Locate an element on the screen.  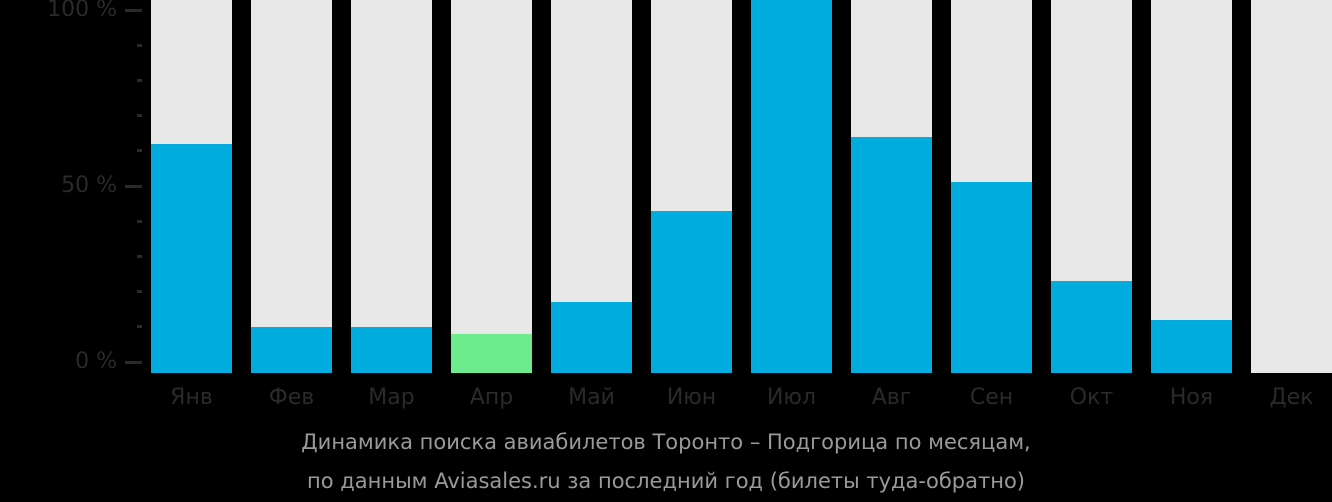
y-axis-label: 50 % is located at coordinates (89, 185).